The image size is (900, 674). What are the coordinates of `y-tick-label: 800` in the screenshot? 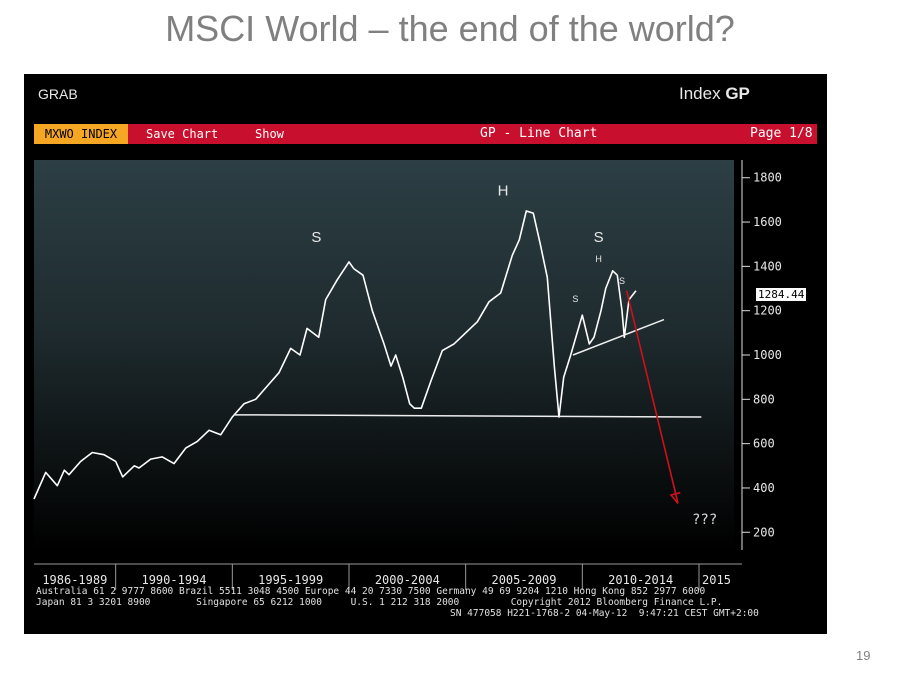 It's located at (764, 399).